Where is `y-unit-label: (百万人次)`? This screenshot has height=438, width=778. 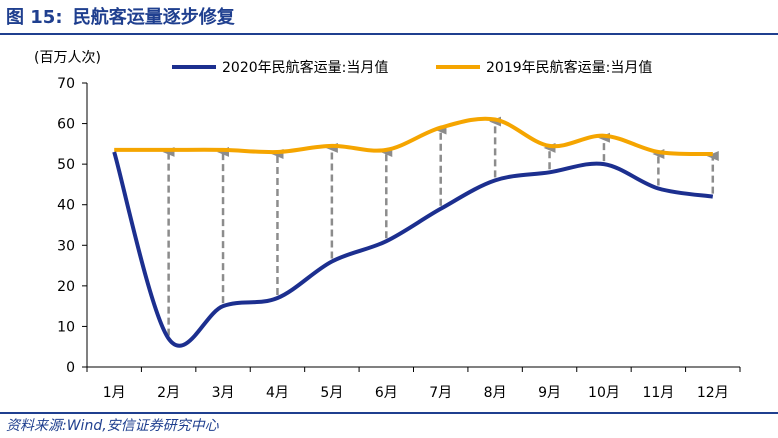 y-unit-label: (百万人次) is located at coordinates (67, 58).